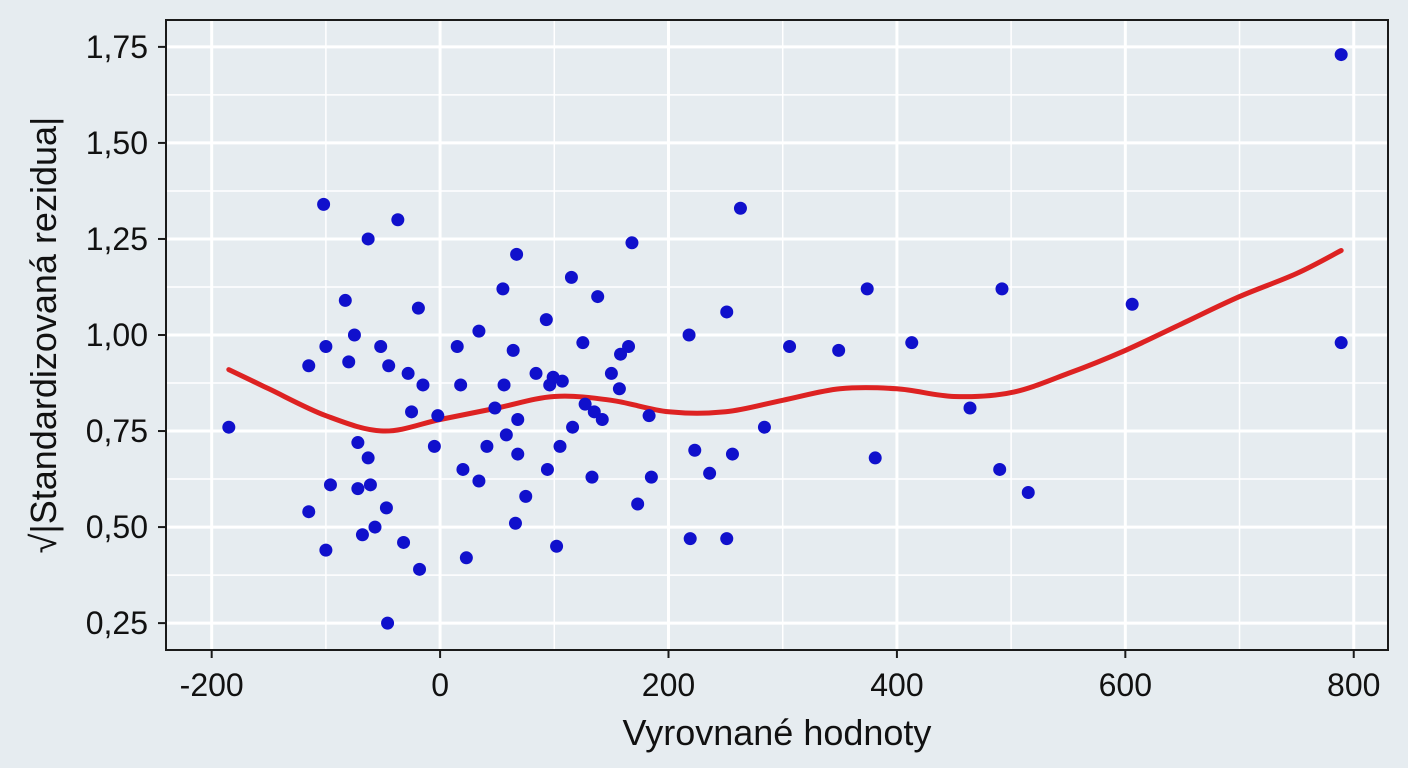 Image resolution: width=1408 pixels, height=768 pixels. Describe the element at coordinates (43, 335) in the screenshot. I see `y-axis-title: √|Standardizovaná rezidua|` at that location.